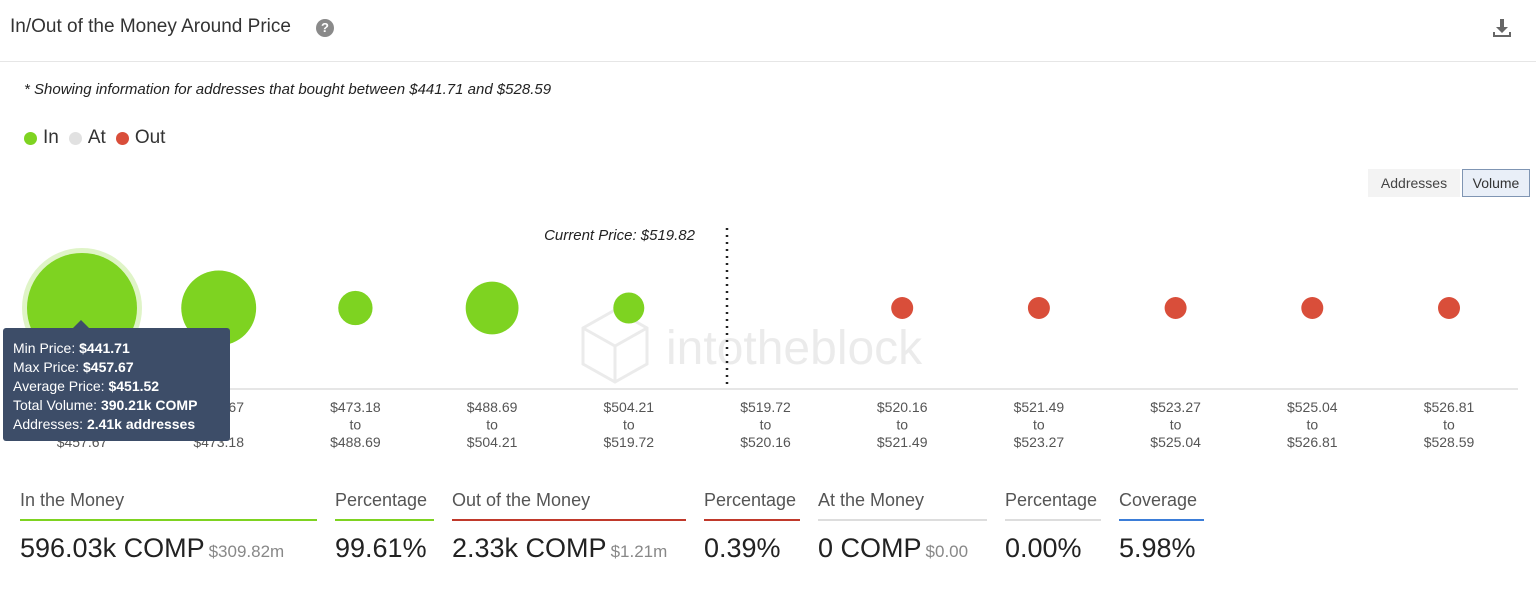 This screenshot has width=1536, height=610. Describe the element at coordinates (104, 424) in the screenshot. I see `tooltip-row-addresses: Addresses: 2.41k addresses` at that location.